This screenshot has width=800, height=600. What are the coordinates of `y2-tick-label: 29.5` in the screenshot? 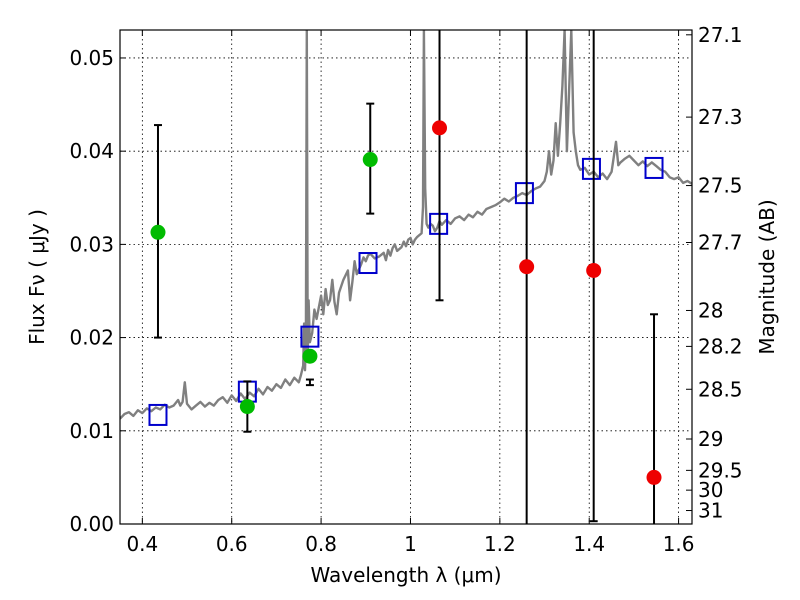 It's located at (720, 470).